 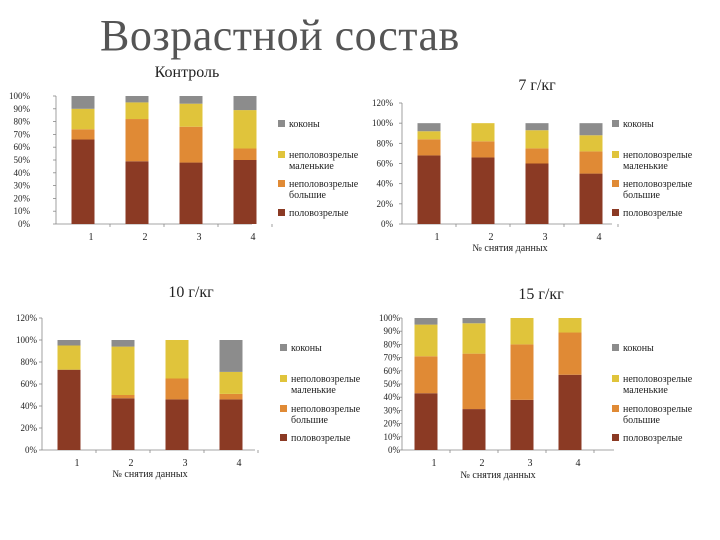 I want to click on slide-title: Возрастной состав, so click(x=280, y=35).